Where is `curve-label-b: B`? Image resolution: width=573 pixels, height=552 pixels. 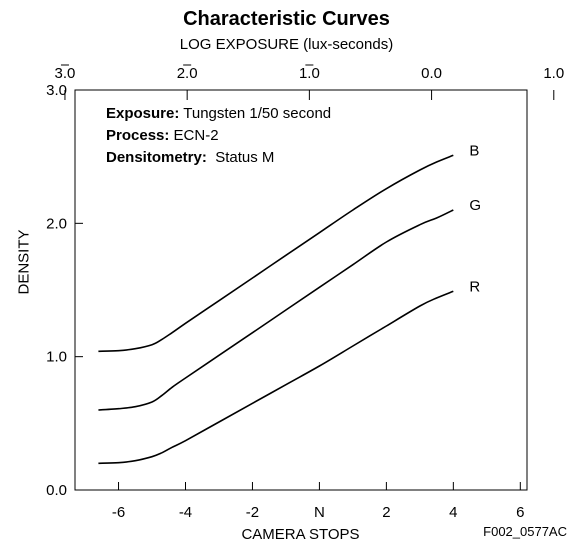
curve-label-b: B is located at coordinates (474, 150).